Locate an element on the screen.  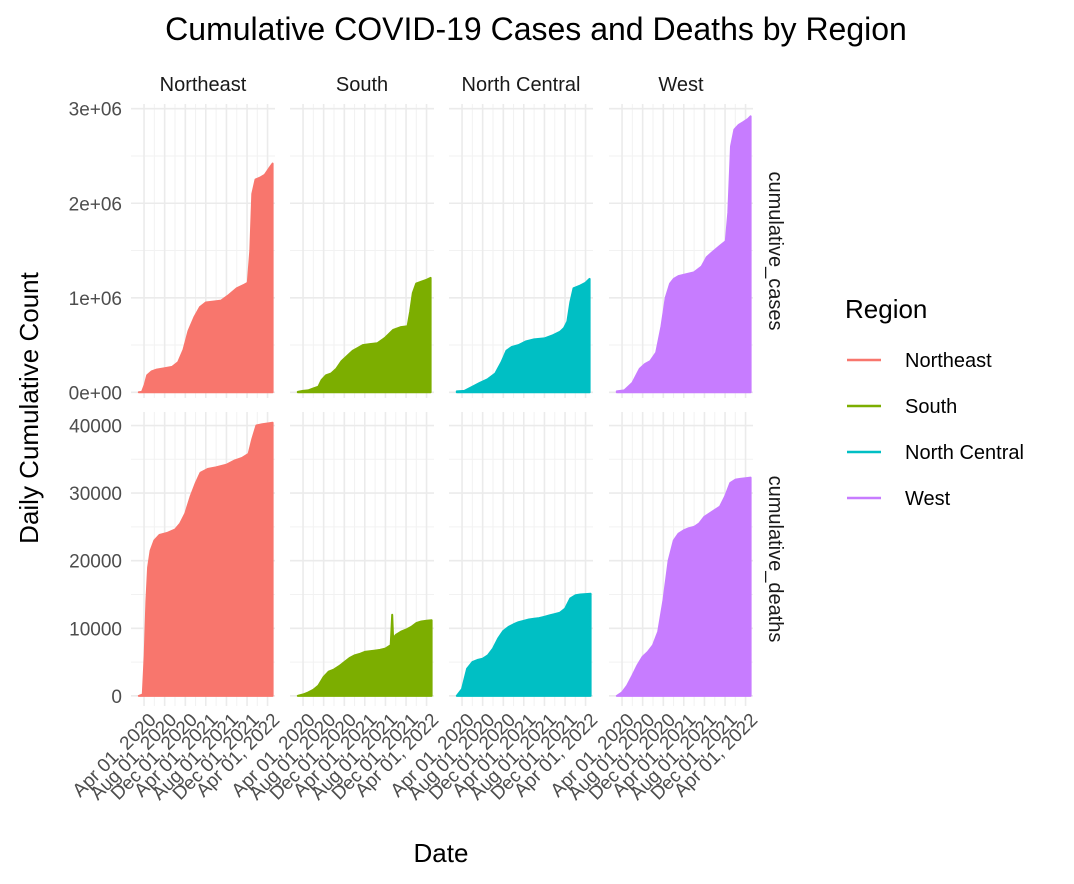
y-tick-label: 0e+00 is located at coordinates (95, 393).